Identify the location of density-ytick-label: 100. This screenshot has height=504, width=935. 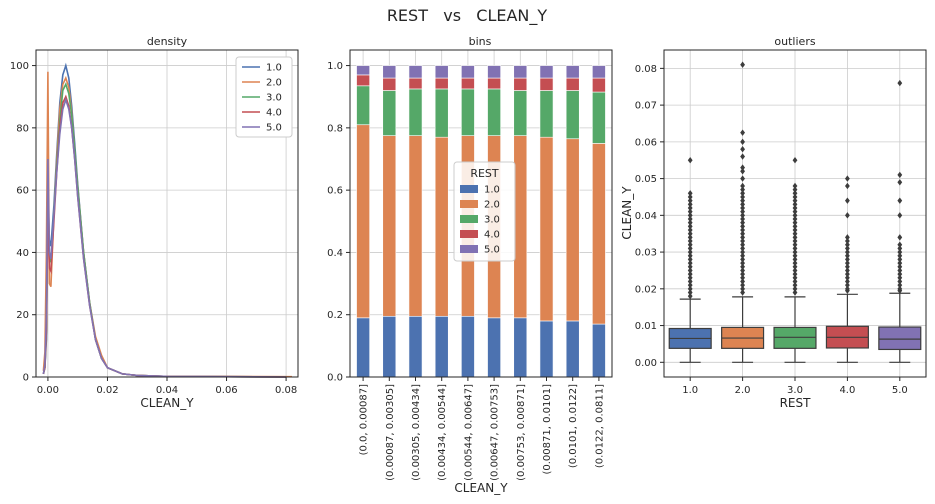
(19, 66).